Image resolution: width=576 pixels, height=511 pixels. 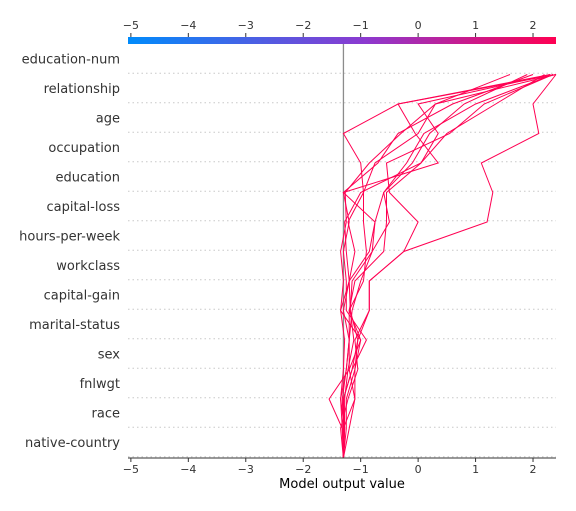 I want to click on feature-label: sex, so click(x=109, y=354).